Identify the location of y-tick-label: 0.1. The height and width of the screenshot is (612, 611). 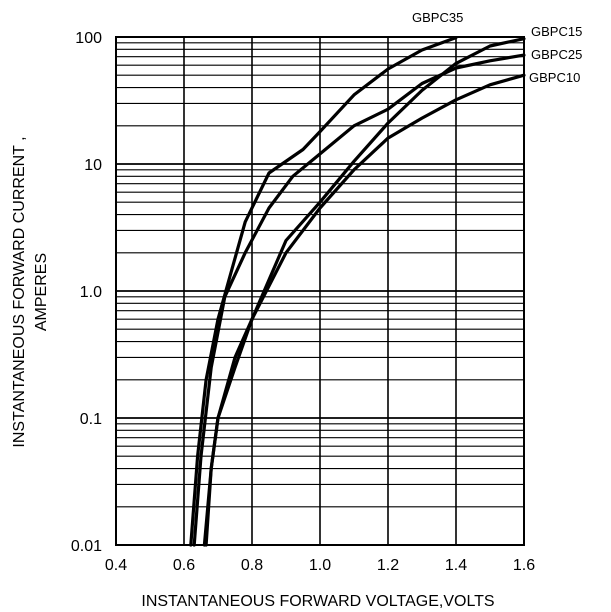
(91, 419).